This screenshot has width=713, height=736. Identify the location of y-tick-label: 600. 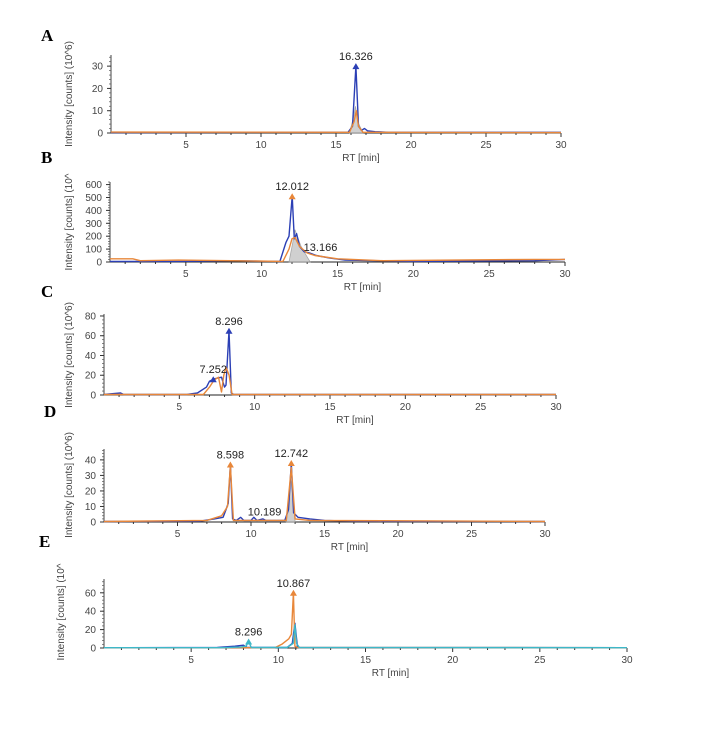
(93, 185).